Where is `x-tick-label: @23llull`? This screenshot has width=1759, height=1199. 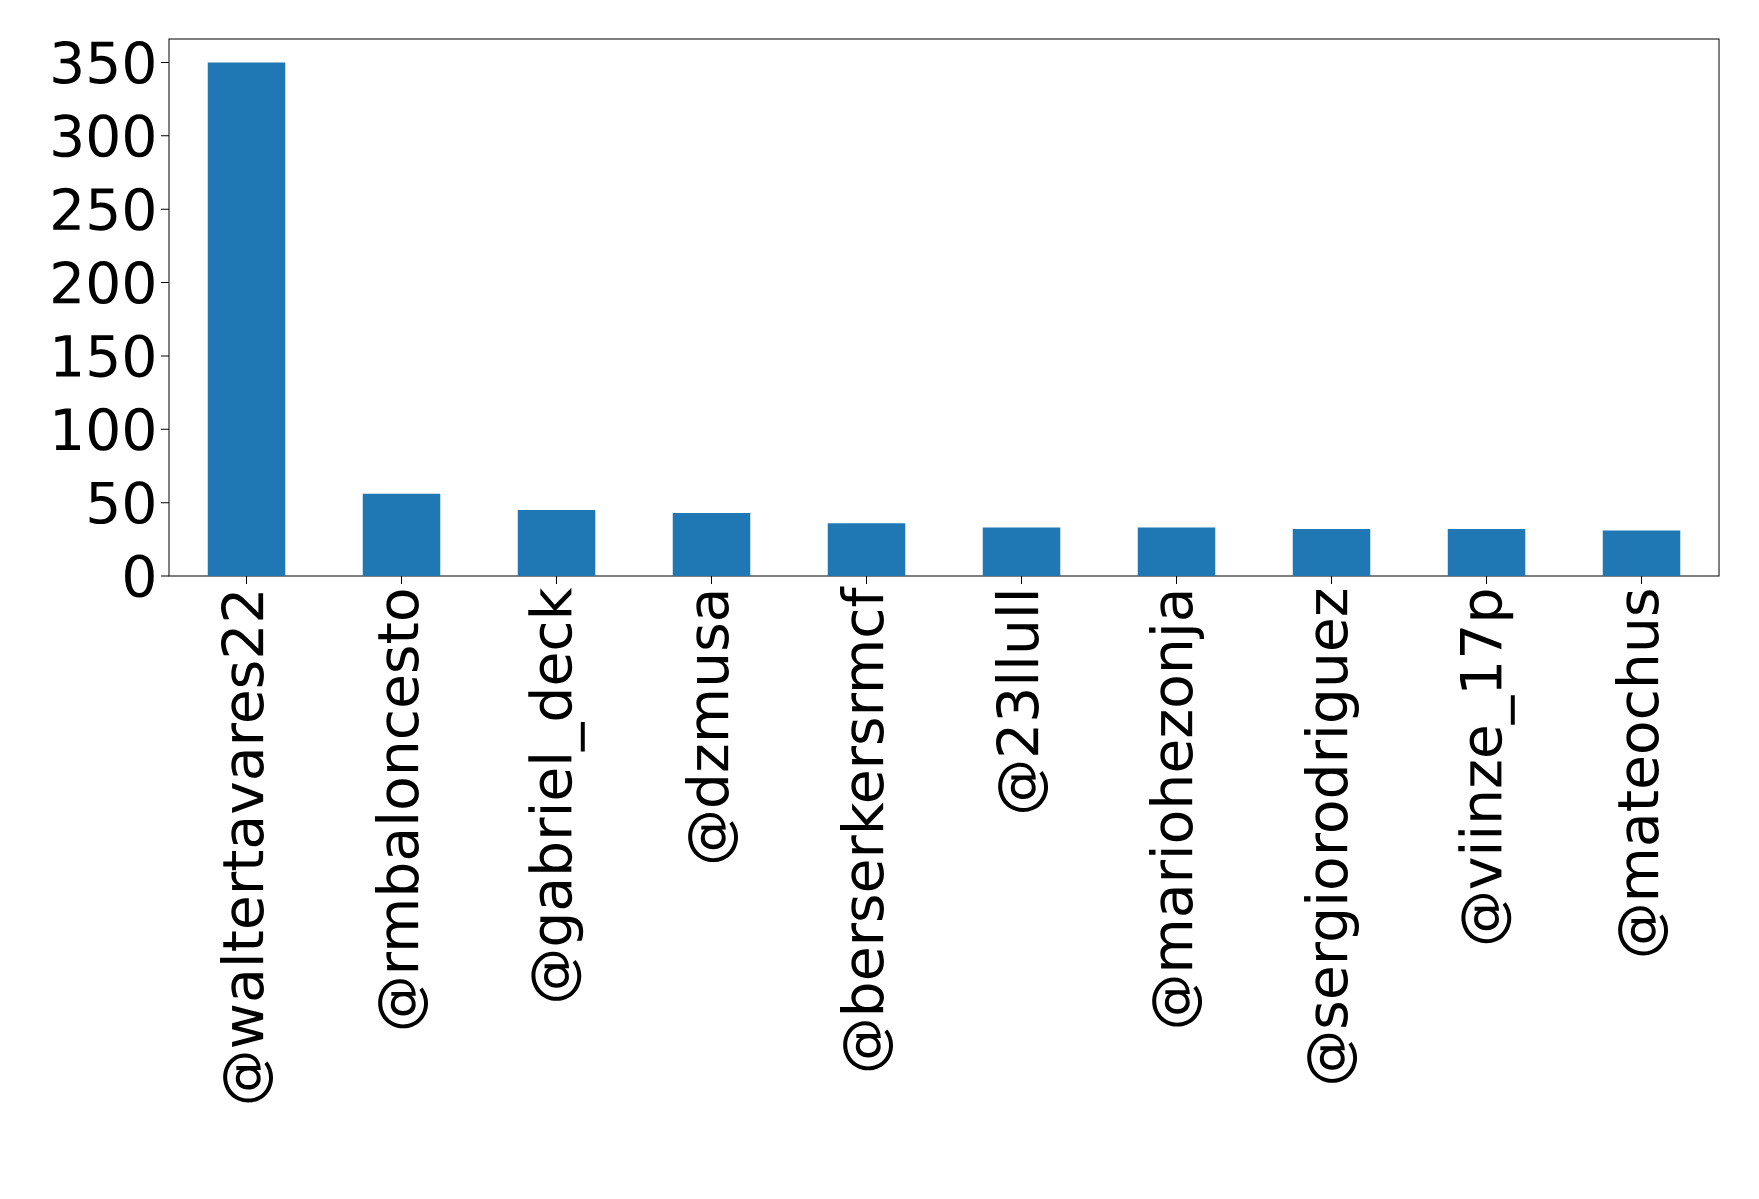 x-tick-label: @23llull is located at coordinates (1022, 702).